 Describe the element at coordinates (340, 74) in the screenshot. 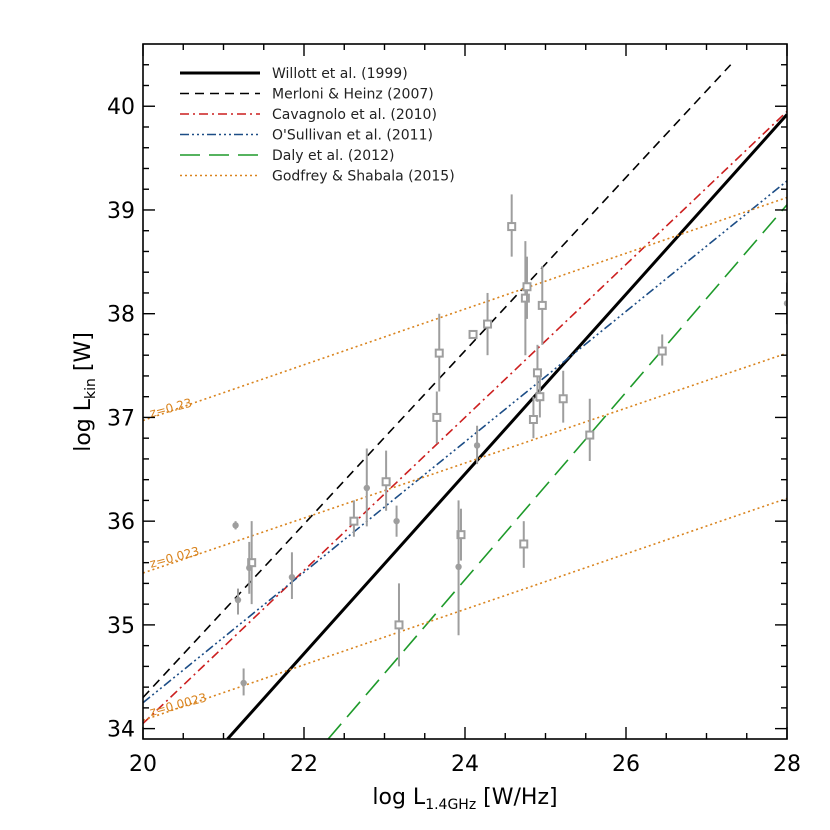

I see `legend-label-0: Willott et al. (1999)` at that location.